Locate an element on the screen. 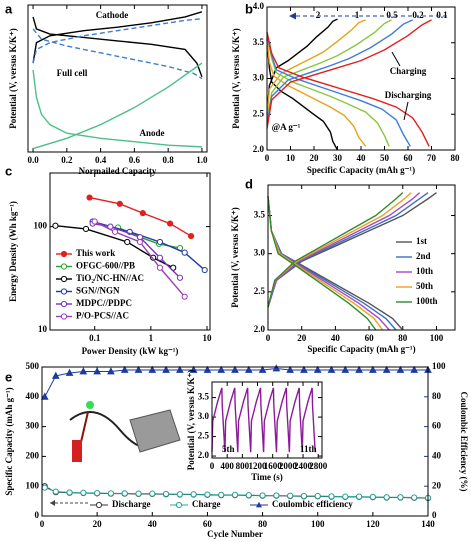 The width and height of the screenshot is (471, 542). y2-tick-label: 100 is located at coordinates (439, 366).